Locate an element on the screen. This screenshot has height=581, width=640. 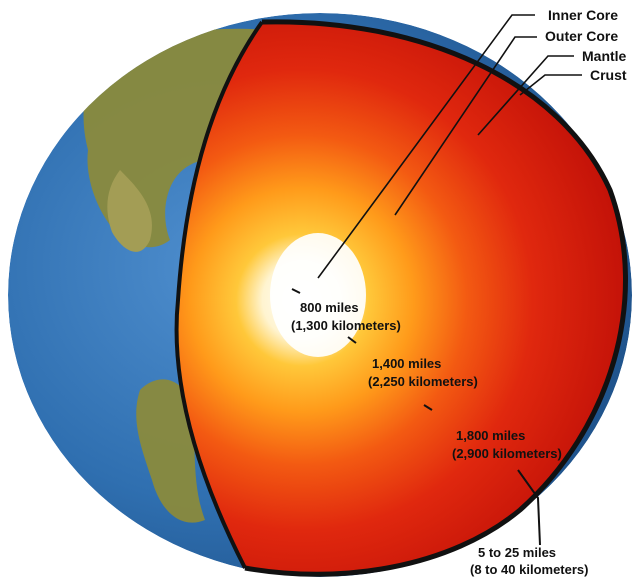
measure-outer-km: (2,250 kilometers) is located at coordinates (423, 381).